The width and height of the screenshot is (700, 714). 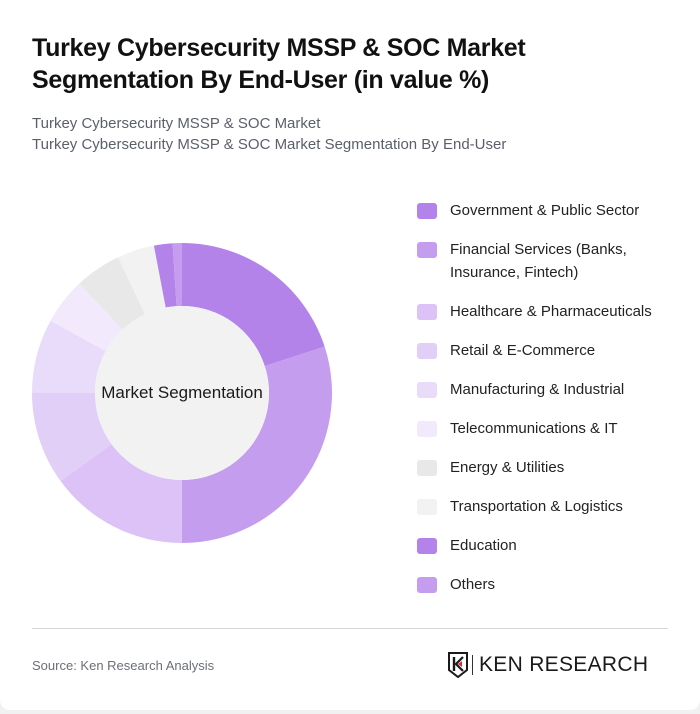 I want to click on legend-item: Energy & Utilities, so click(x=547, y=467).